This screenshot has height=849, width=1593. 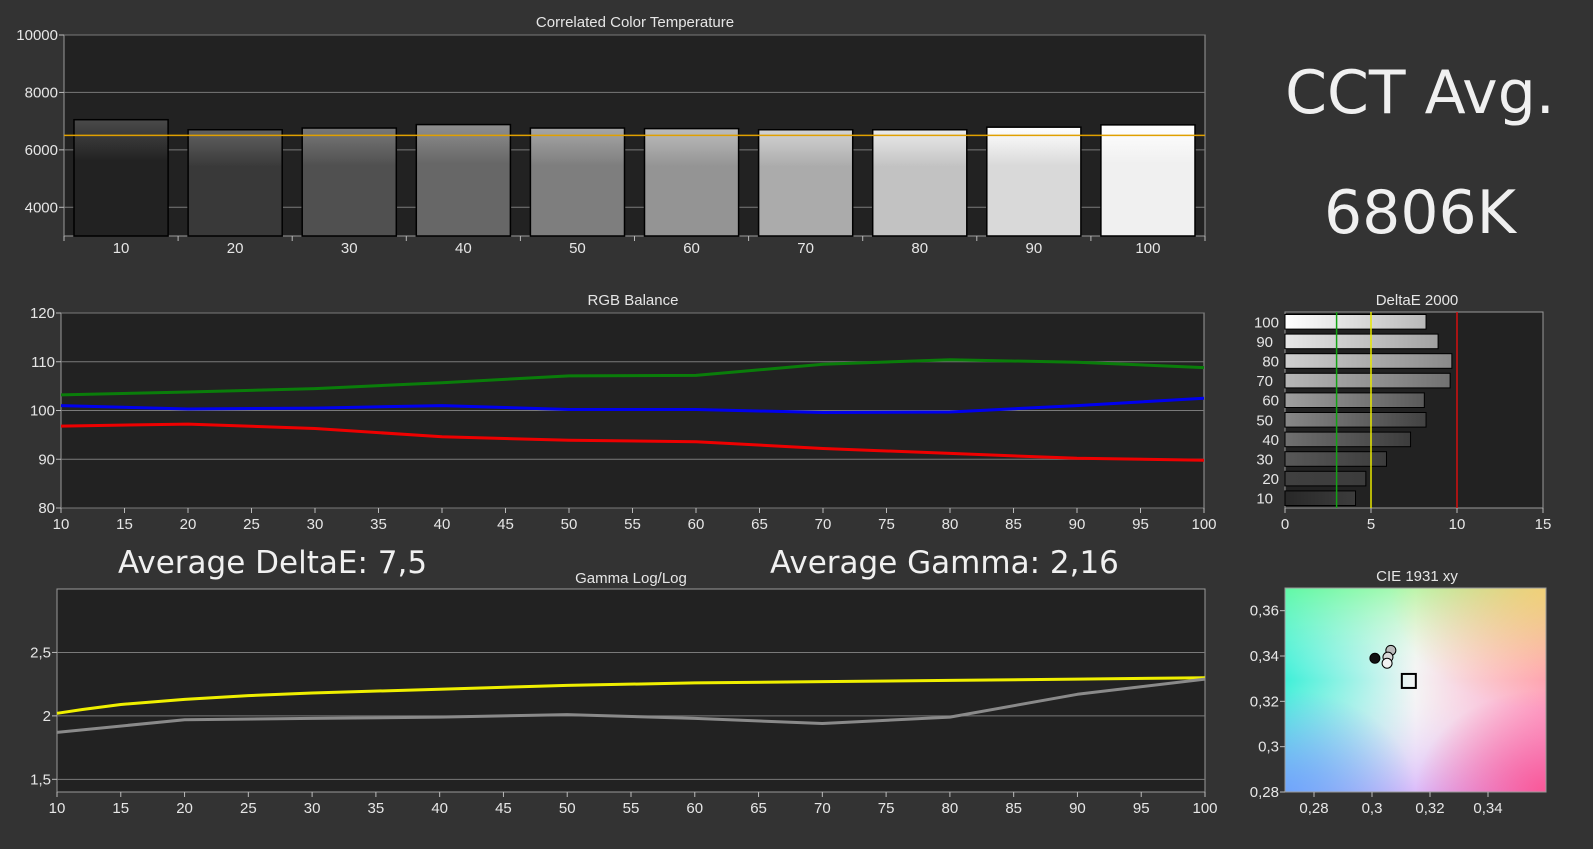 I want to click on rgb-xtick-label: 55, so click(x=632, y=524).